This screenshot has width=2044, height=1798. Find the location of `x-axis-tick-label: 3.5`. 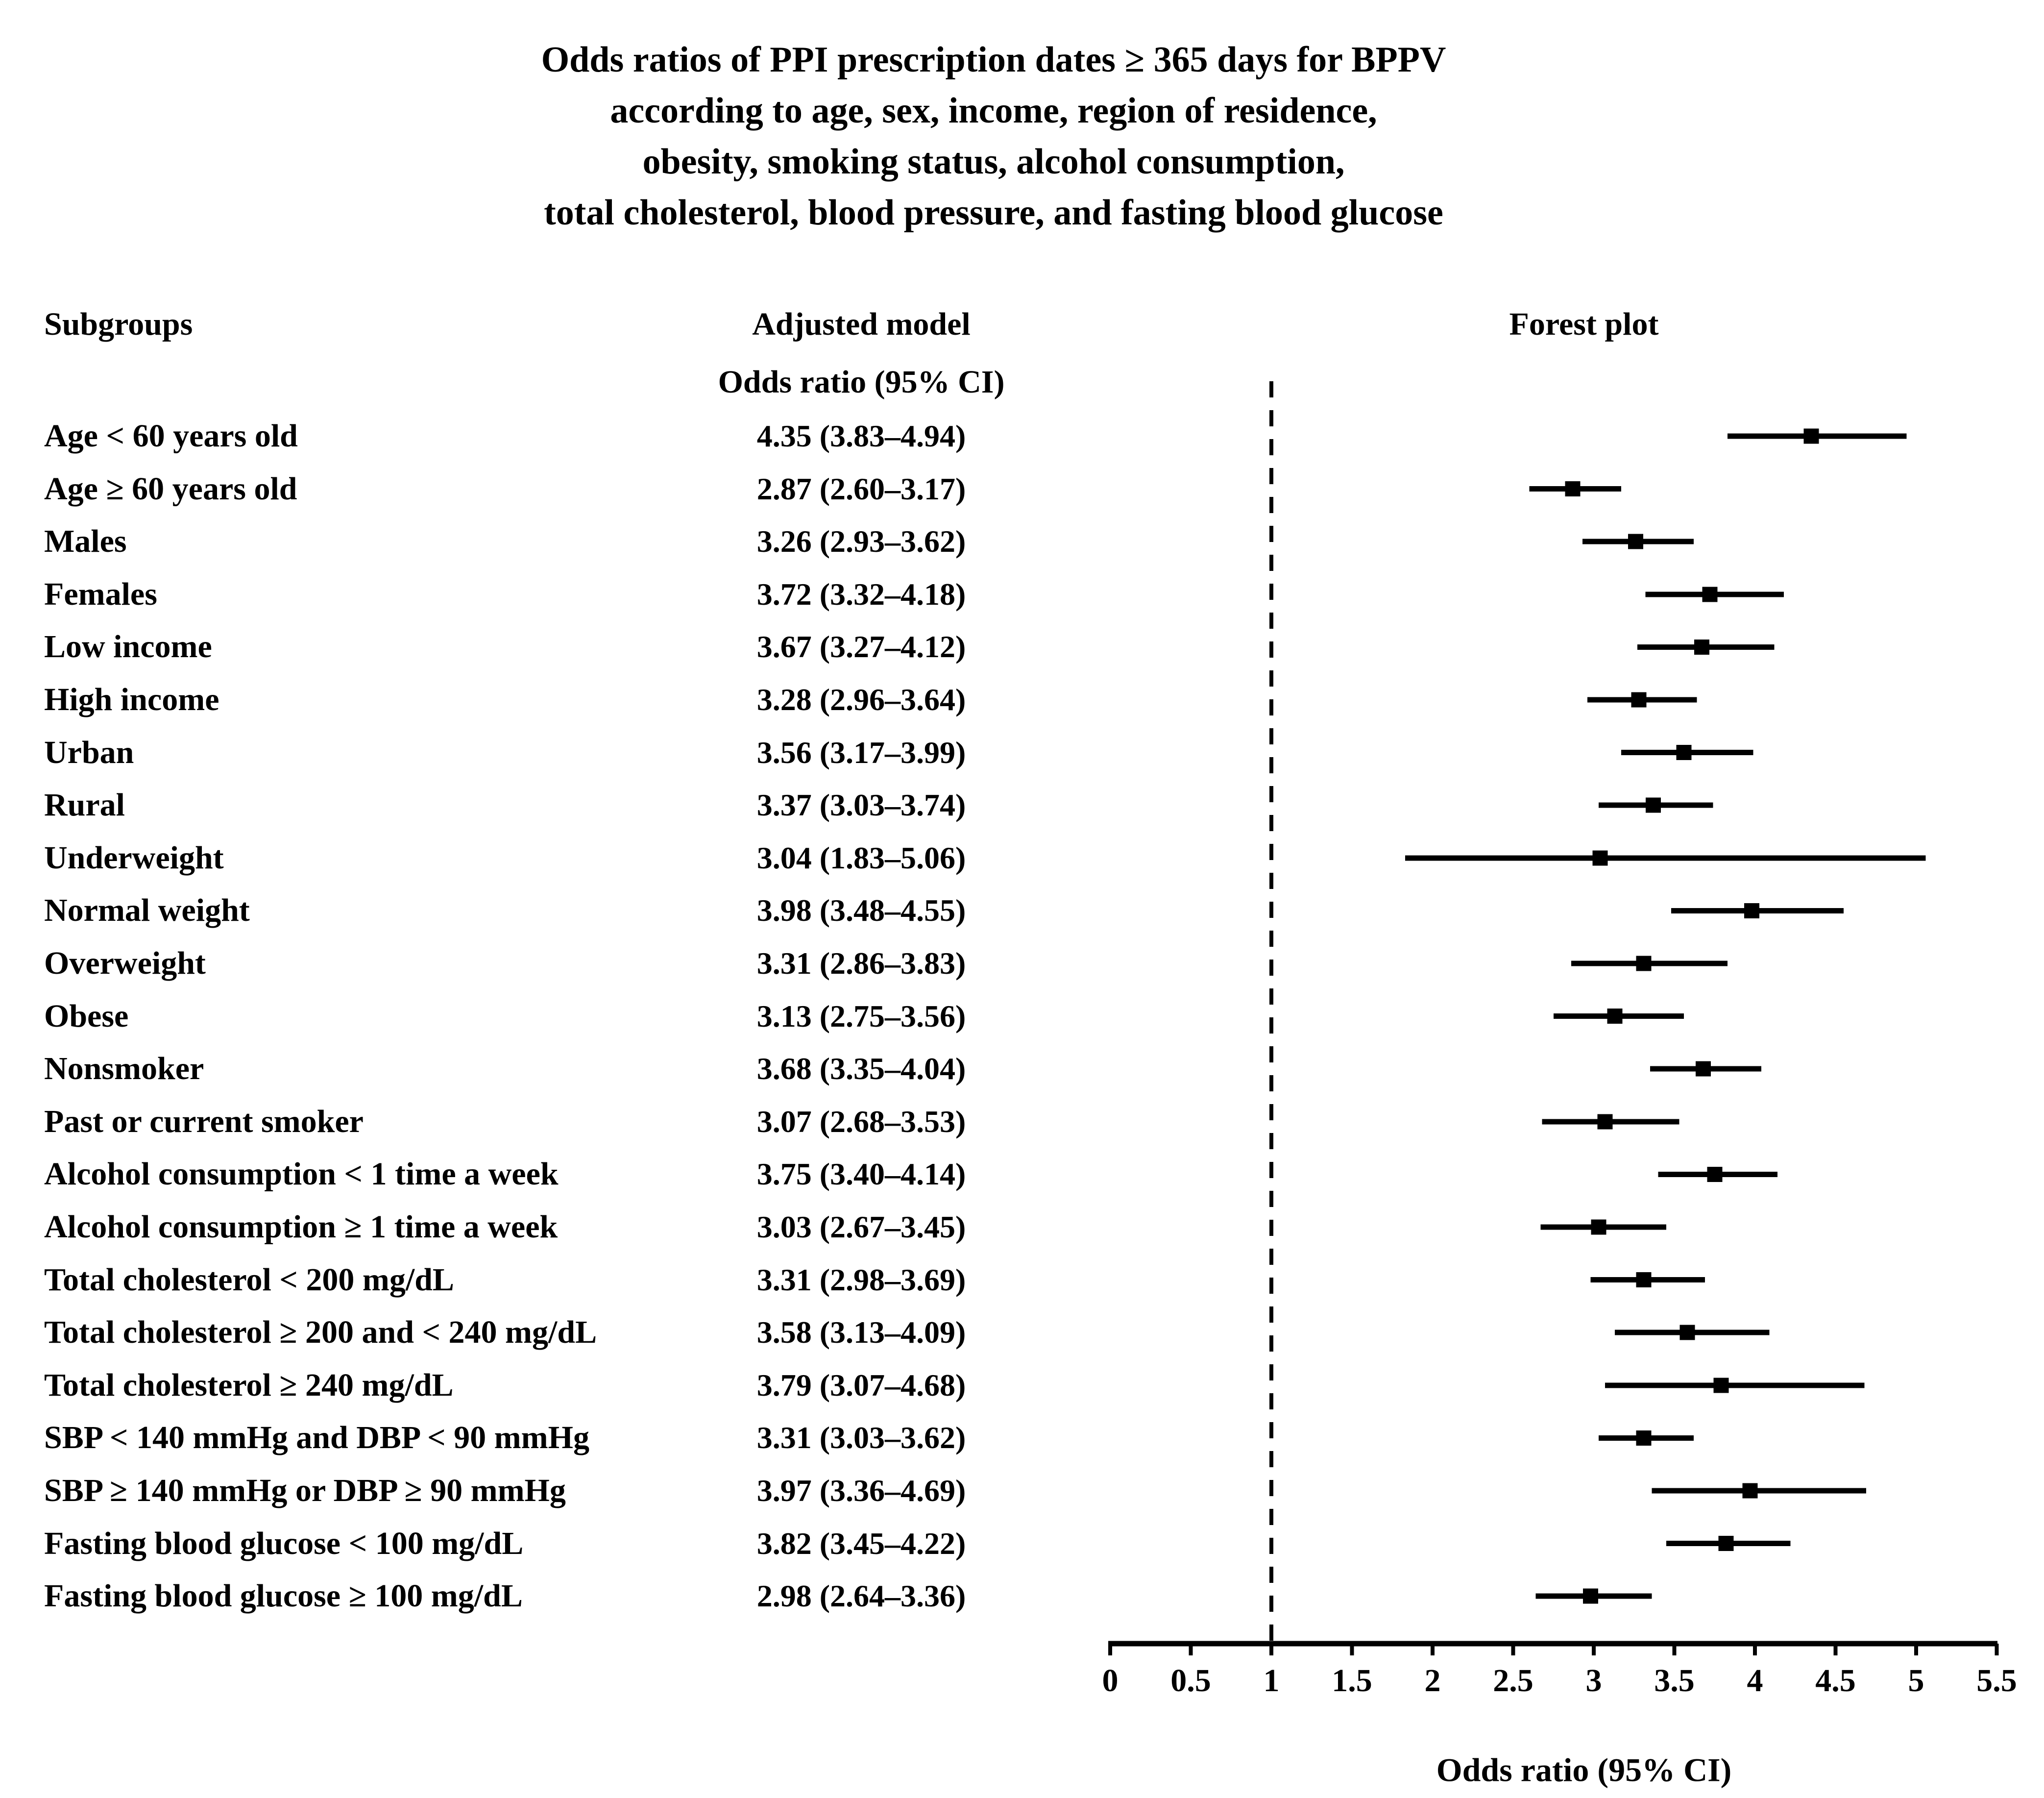

x-axis-tick-label: 3.5 is located at coordinates (1675, 1681).